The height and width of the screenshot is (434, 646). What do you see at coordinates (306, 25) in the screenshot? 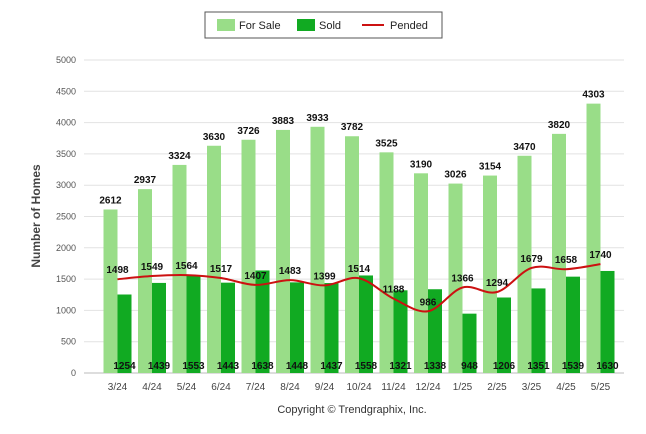
I see `legend-sold-swatch` at bounding box center [306, 25].